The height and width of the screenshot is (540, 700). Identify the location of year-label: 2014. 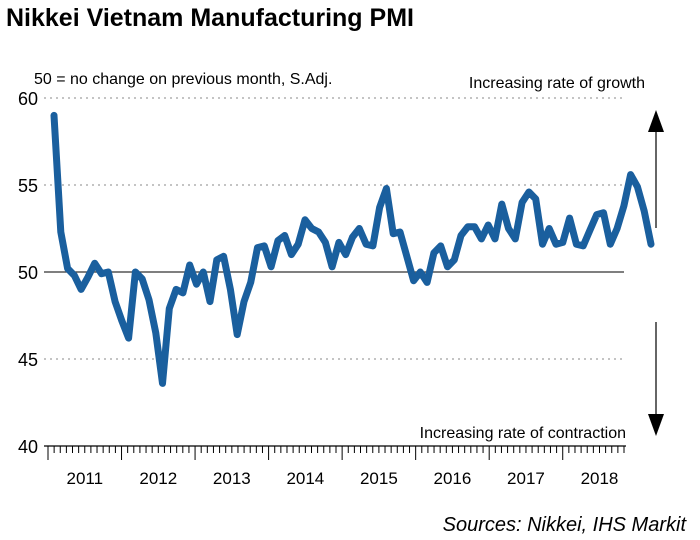
(305, 478).